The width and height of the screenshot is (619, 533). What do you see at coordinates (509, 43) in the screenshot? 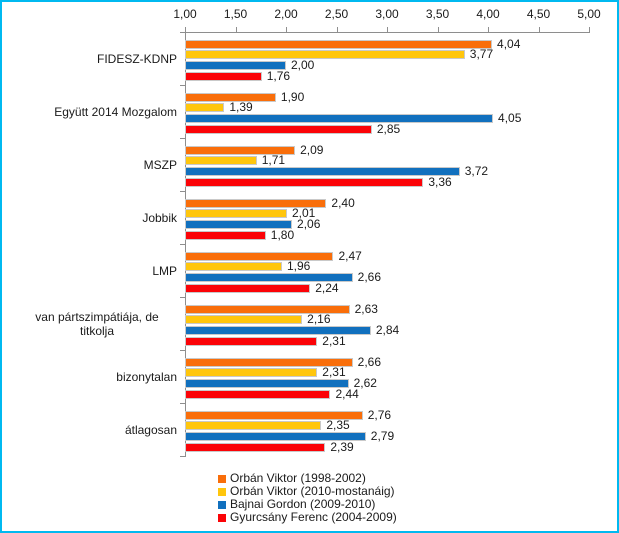
I see `bar-value-label: 4,04` at bounding box center [509, 43].